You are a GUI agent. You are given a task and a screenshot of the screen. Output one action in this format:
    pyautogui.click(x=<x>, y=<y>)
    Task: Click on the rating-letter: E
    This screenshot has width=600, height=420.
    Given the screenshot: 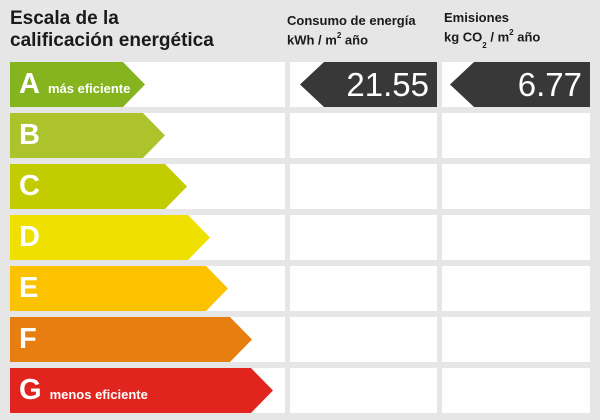 What is the action you would take?
    pyautogui.click(x=29, y=288)
    